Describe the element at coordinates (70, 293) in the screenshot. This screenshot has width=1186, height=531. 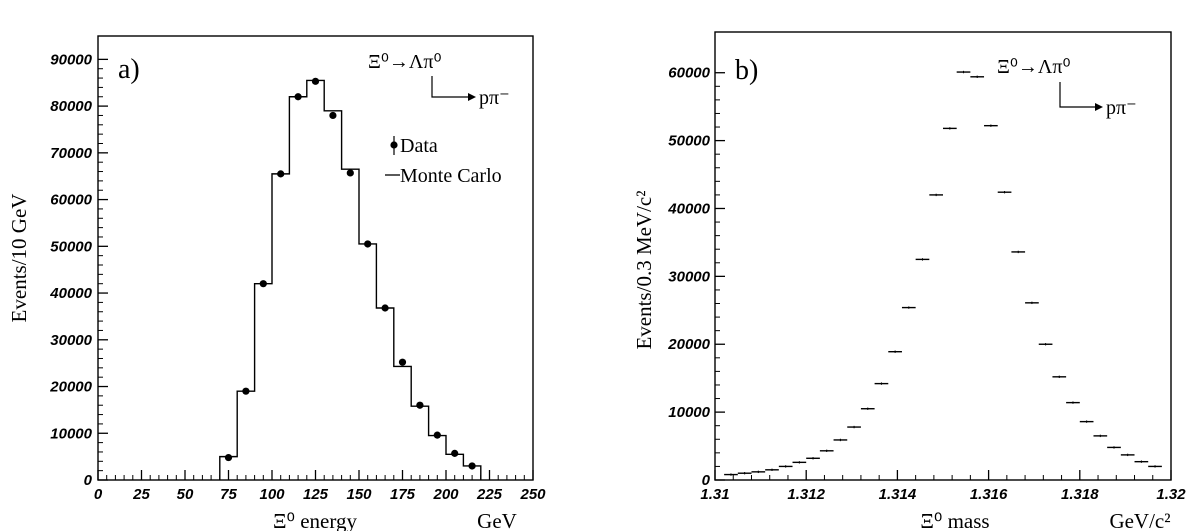
I see `a-y-tick-label: 40000` at that location.